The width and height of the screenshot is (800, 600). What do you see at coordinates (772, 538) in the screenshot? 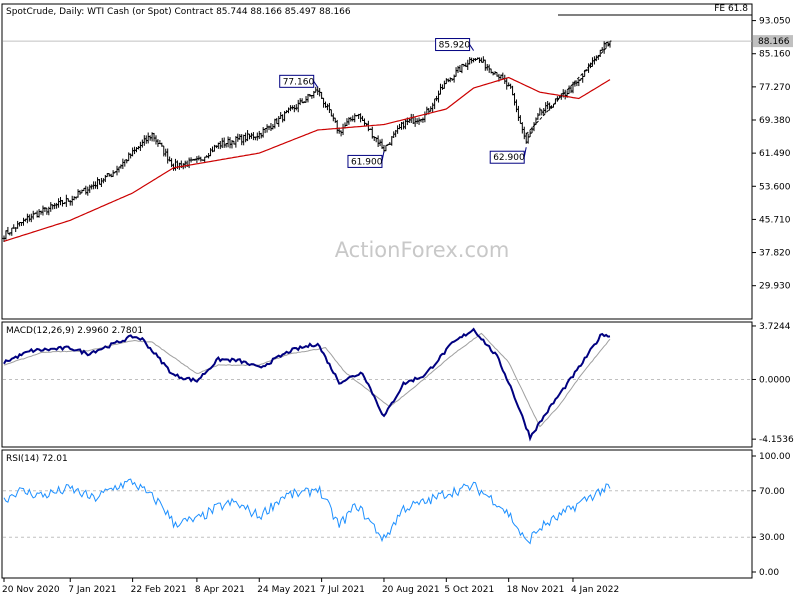
I see `rsi-axis-label: 30.00` at bounding box center [772, 538].